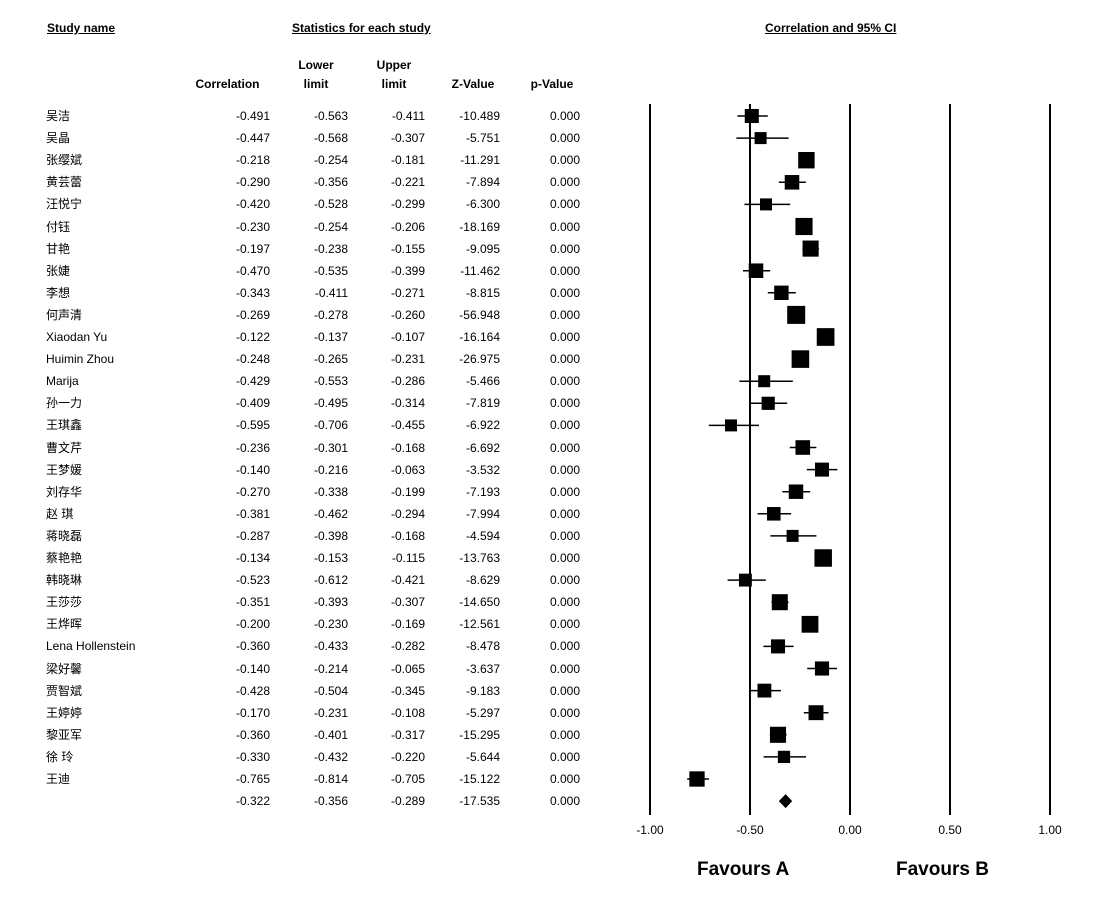 Image resolution: width=1114 pixels, height=898 pixels. I want to click on z-value-cell: -10.489, so click(479, 116).